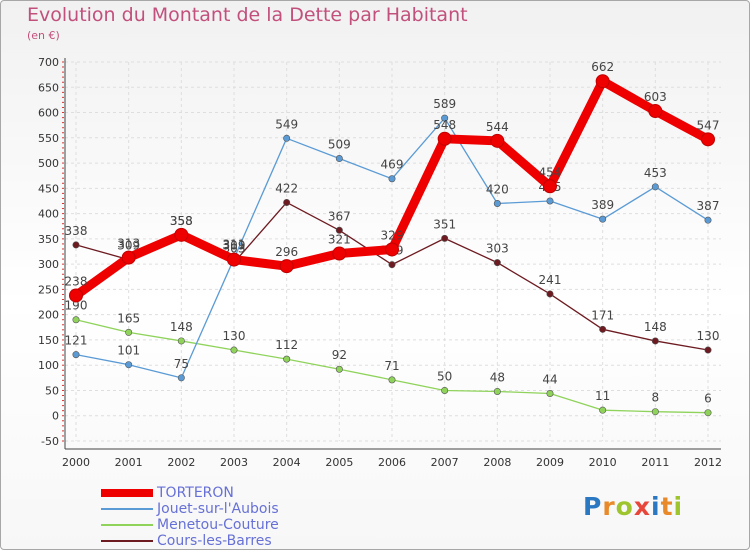 The width and height of the screenshot is (750, 550). Describe the element at coordinates (129, 462) in the screenshot. I see `x-tick-label: 2001` at that location.